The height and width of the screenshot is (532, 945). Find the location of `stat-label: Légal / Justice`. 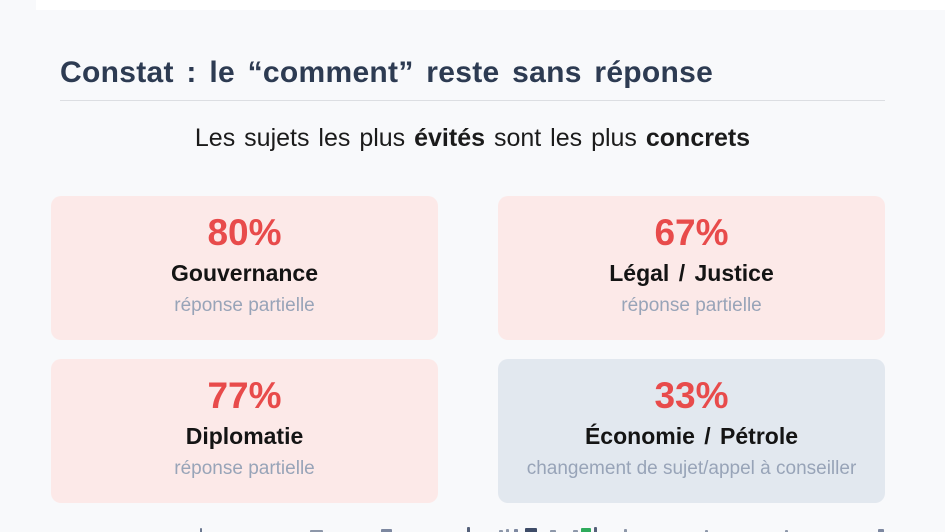

stat-label: Légal / Justice is located at coordinates (691, 273).